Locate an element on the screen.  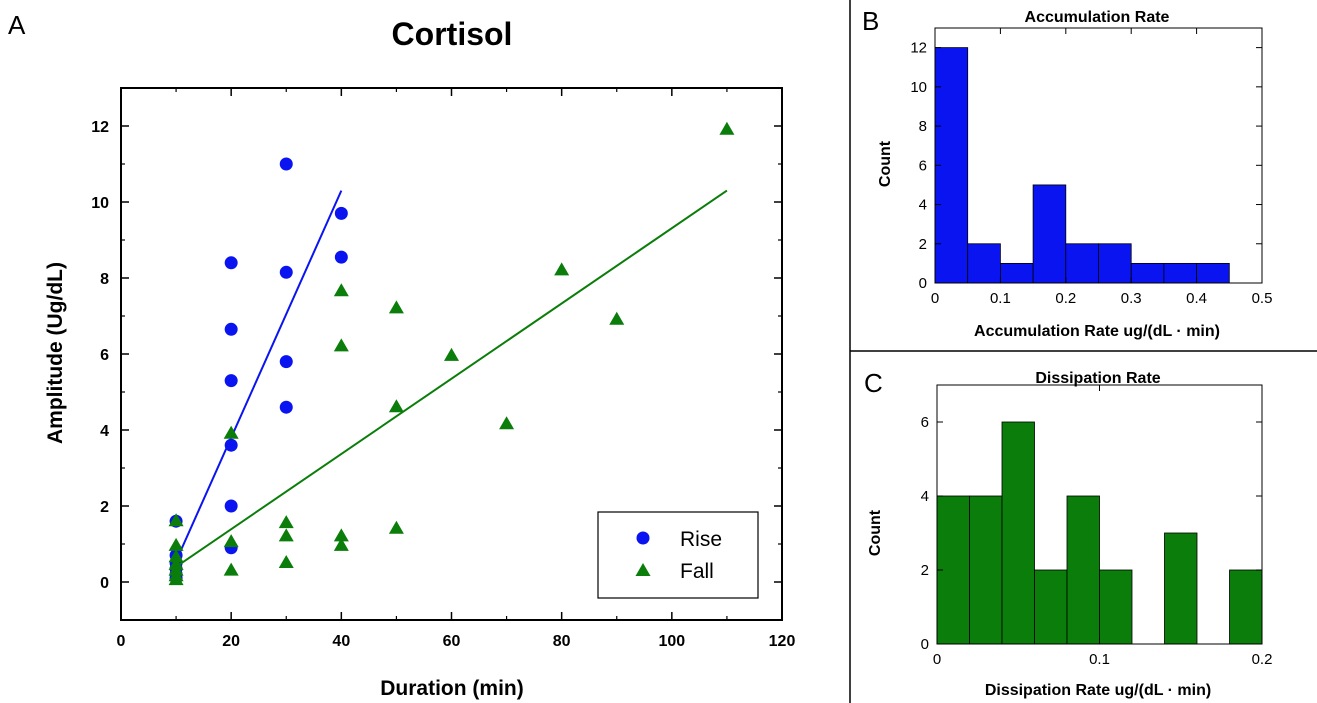
legend-rise-label: Rise is located at coordinates (701, 539).